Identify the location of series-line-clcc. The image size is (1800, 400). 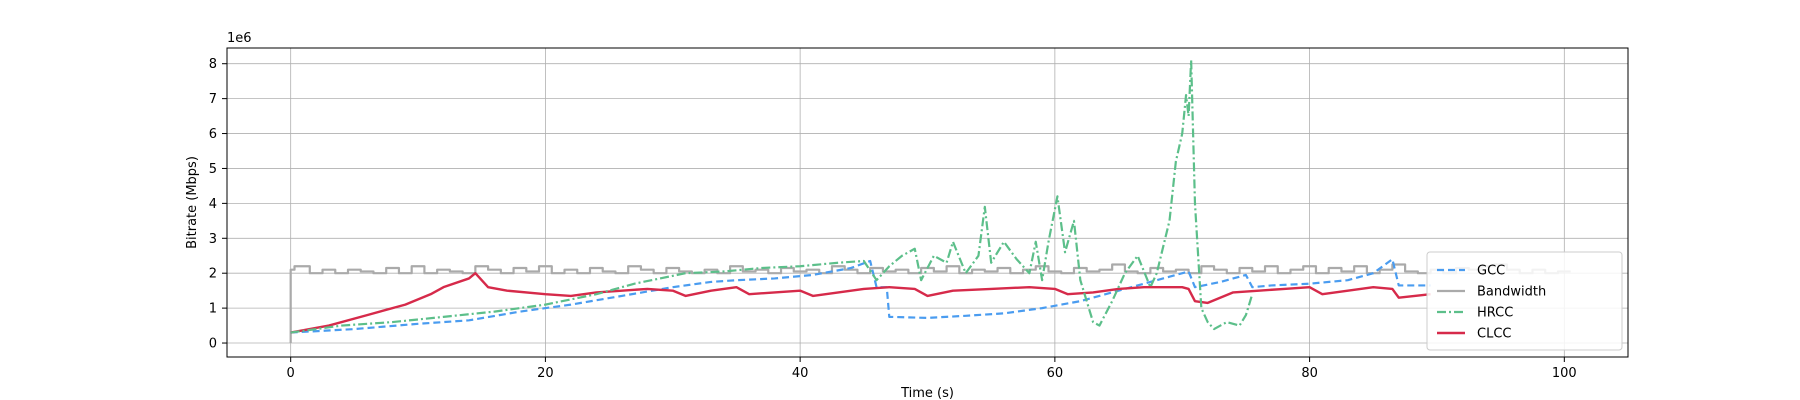
(860, 303).